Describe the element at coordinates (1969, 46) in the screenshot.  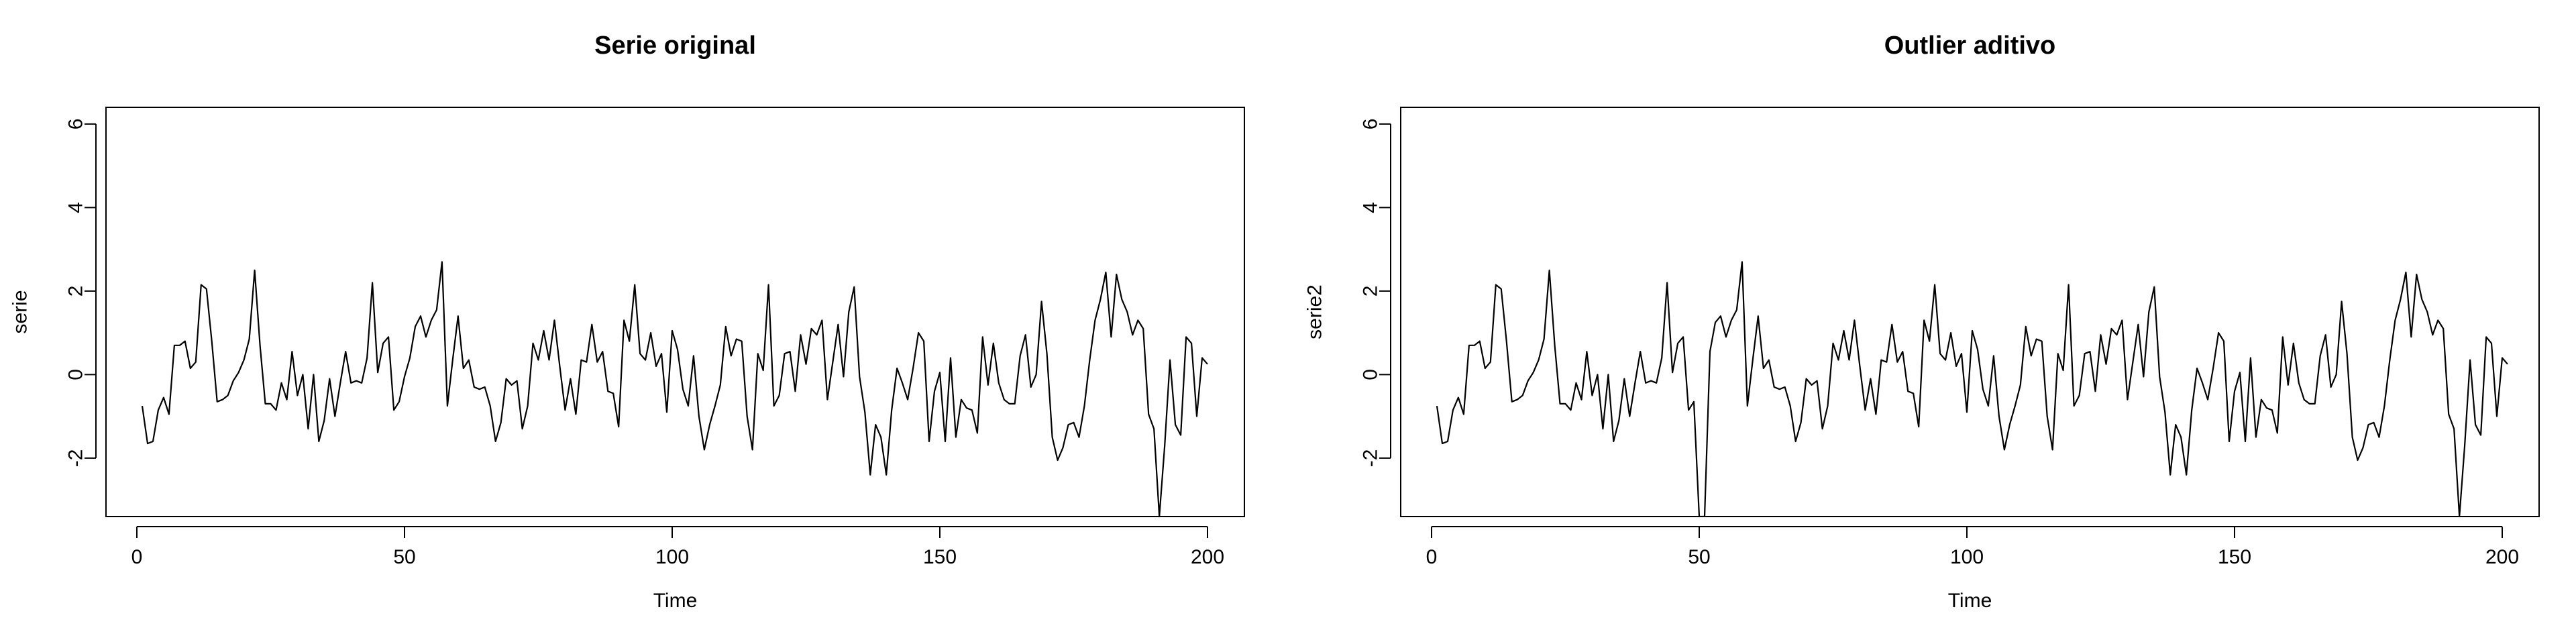
I see `chart-title: Outlier aditivo` at that location.